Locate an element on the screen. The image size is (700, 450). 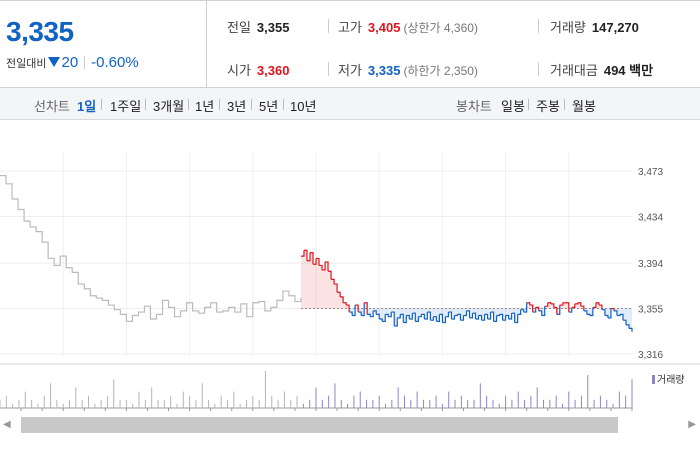
stat-prev-close: 전일 3,355 is located at coordinates (258, 26).